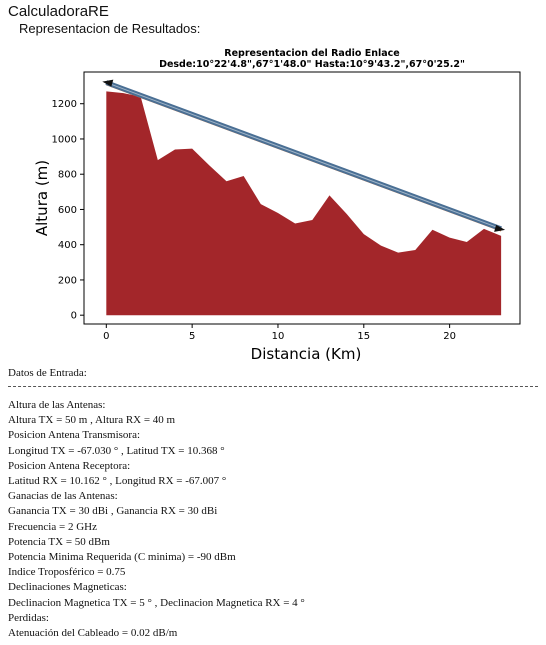 This screenshot has height=645, width=546. I want to click on input-line: Indice Troposférico = 0.75, so click(67, 572).